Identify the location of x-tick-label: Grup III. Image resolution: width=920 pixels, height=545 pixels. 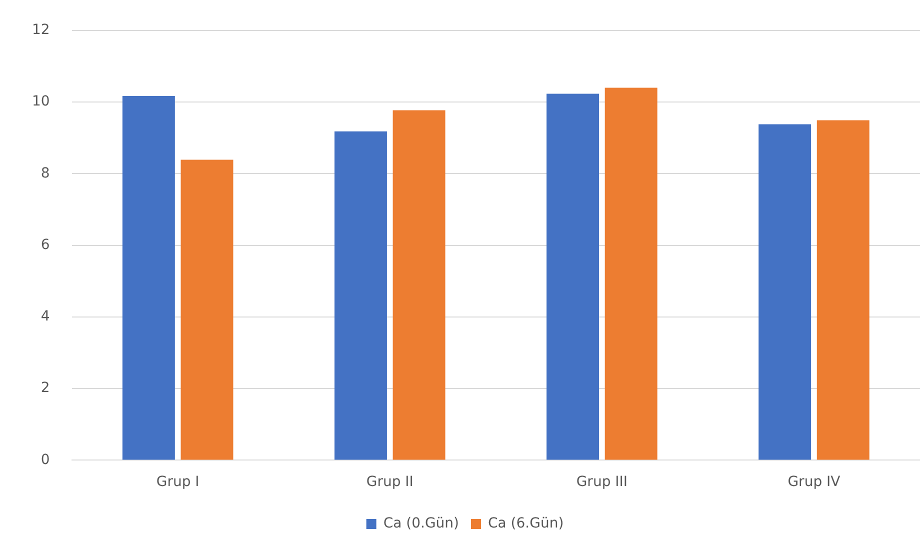
(602, 482).